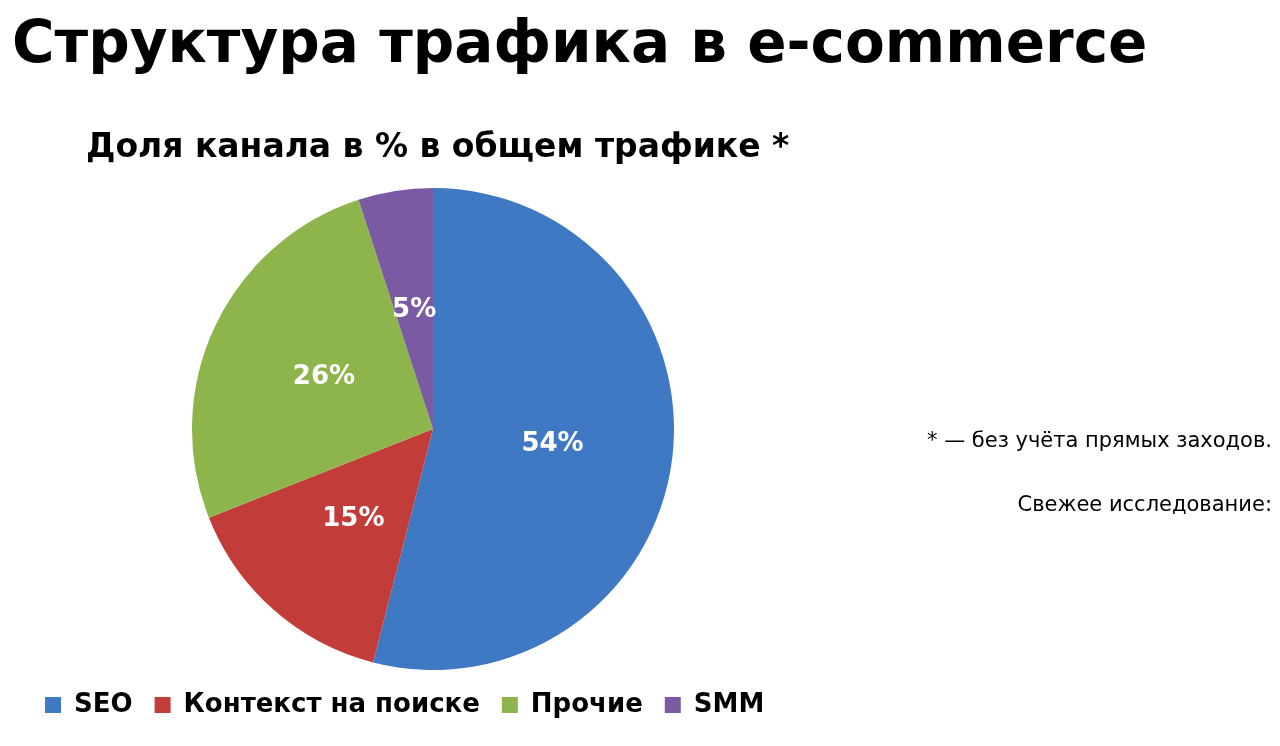 The width and height of the screenshot is (1280, 746). Describe the element at coordinates (580, 42) in the screenshot. I see `chart-title: Структура трафика в e-commerce` at that location.